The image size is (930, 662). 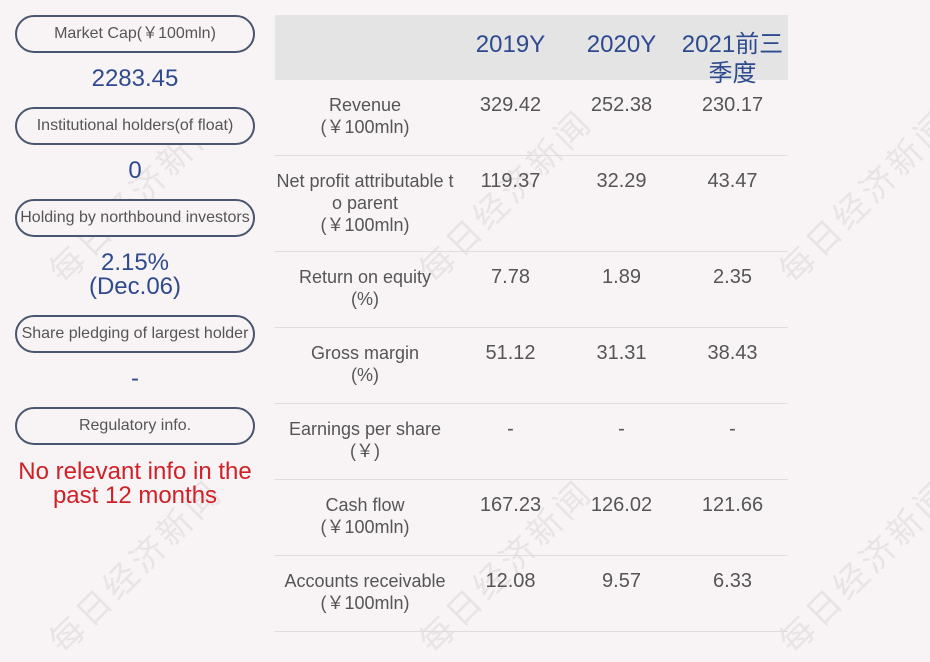 What do you see at coordinates (135, 78) in the screenshot?
I see `market-cap-value: 2283.45` at bounding box center [135, 78].